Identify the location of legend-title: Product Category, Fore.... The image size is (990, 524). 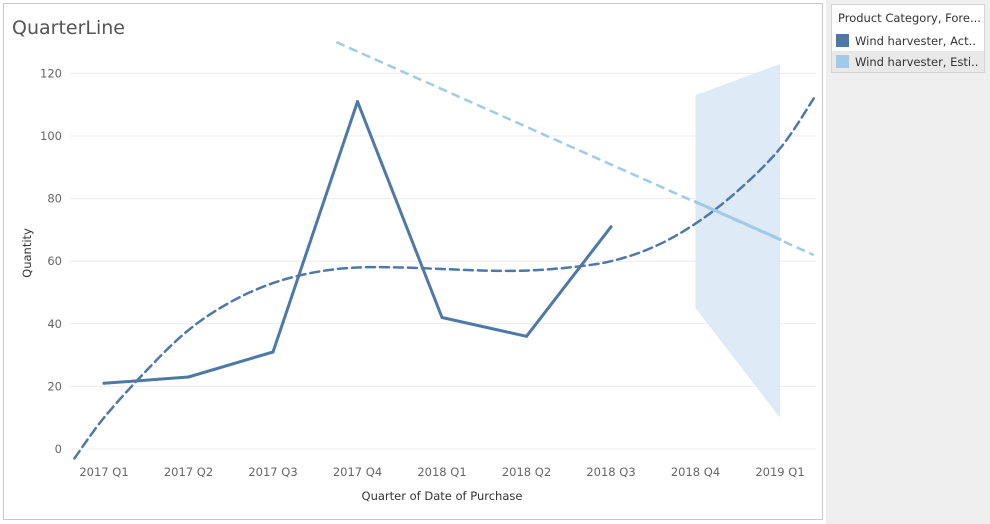
(909, 18).